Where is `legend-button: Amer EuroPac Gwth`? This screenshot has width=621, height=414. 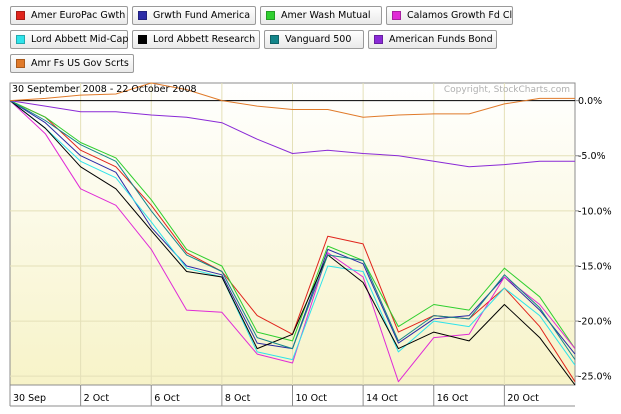
legend-button: Amer EuroPac Gwth is located at coordinates (69, 15).